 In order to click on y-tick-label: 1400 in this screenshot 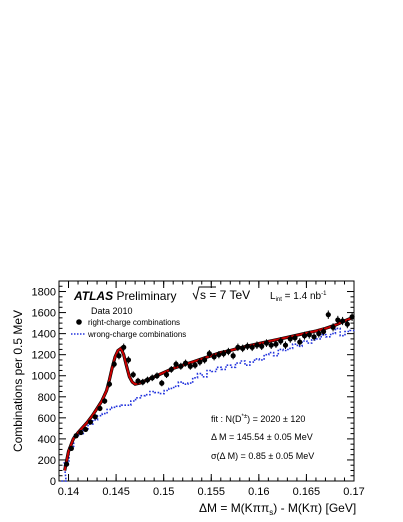, I will do `click(44, 335)`.